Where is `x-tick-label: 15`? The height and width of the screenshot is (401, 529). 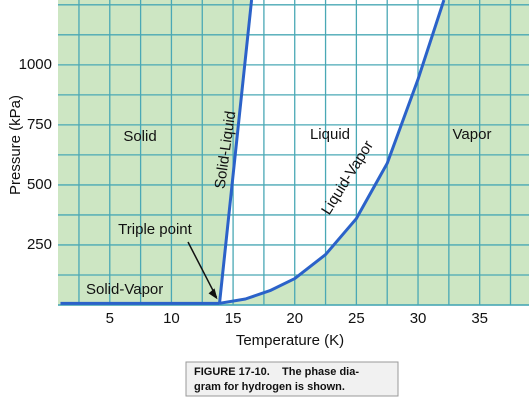
x-tick-label: 15 is located at coordinates (233, 318).